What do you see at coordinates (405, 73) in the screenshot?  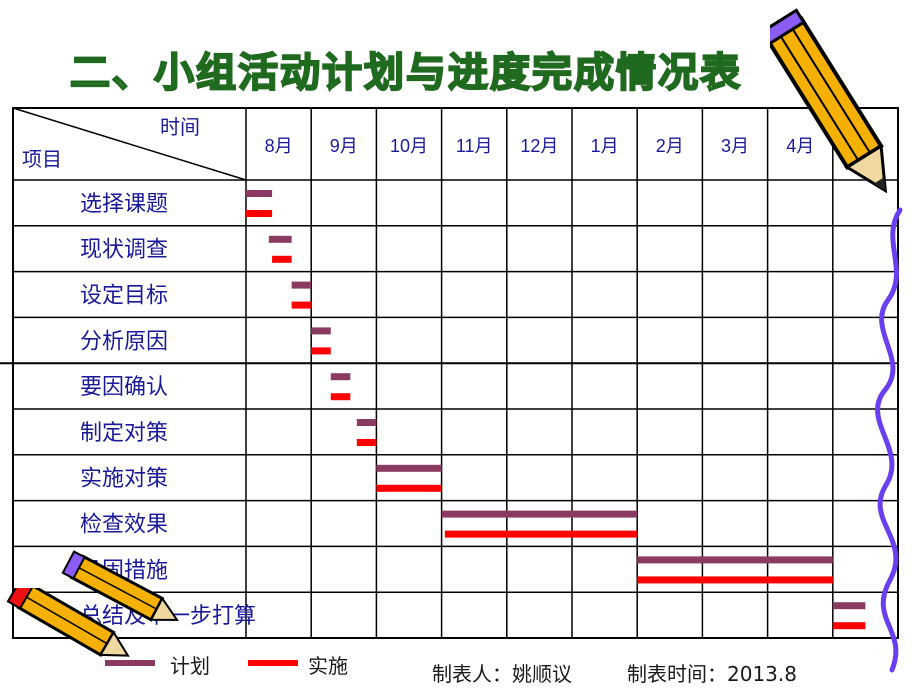 I see `page-title: 二、小组活动计划与进度完成情况表` at bounding box center [405, 73].